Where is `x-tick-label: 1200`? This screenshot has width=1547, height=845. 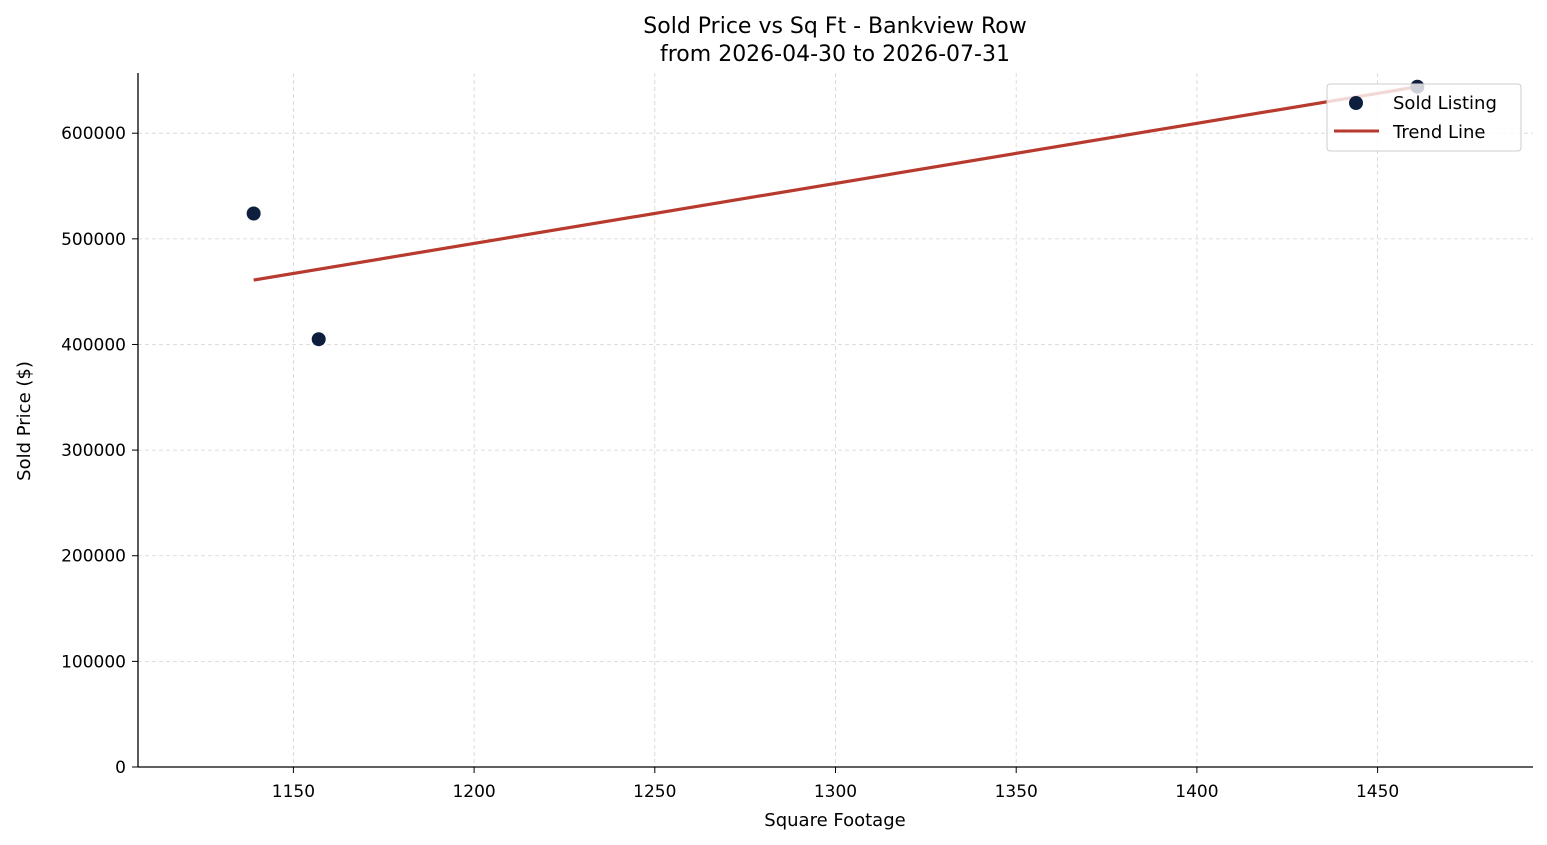
x-tick-label: 1200 is located at coordinates (473, 792).